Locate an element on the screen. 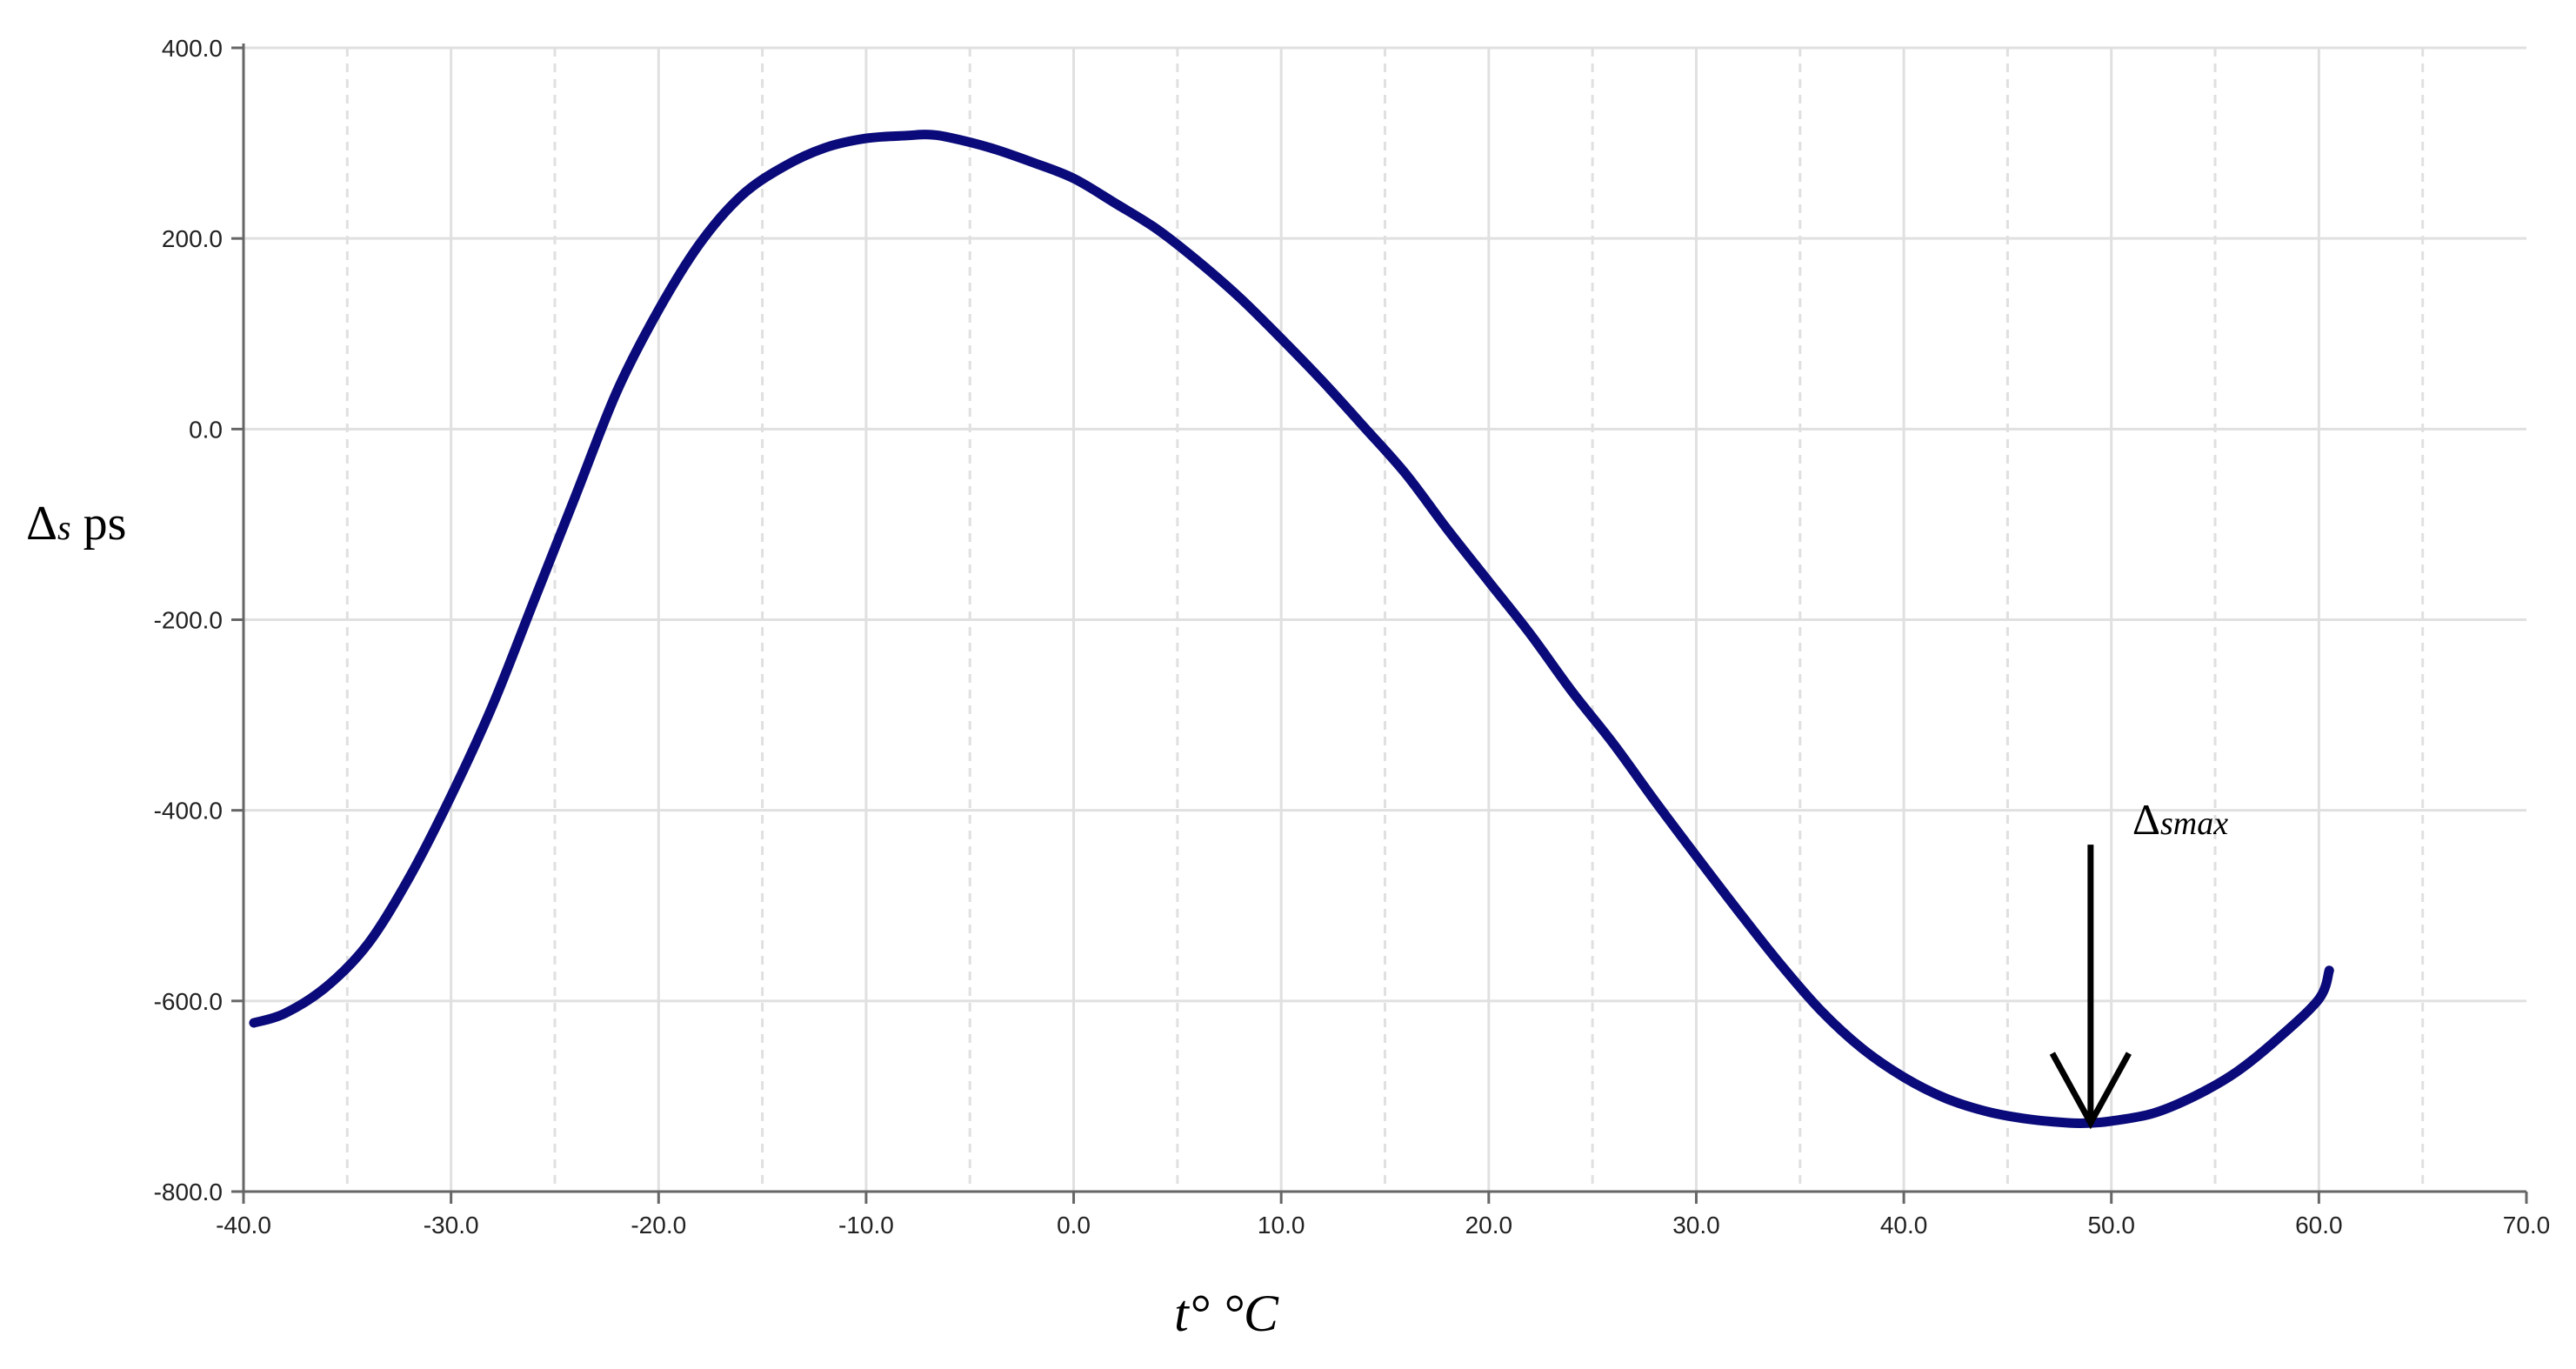 The image size is (2576, 1369). y-tick-label: -400.0 is located at coordinates (188, 812).